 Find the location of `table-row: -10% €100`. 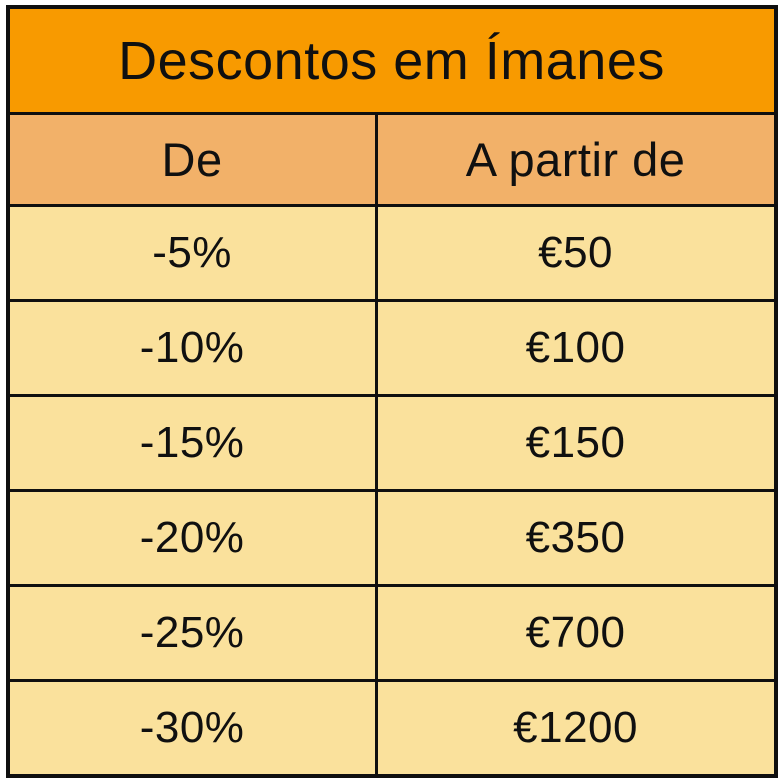

table-row: -10% €100 is located at coordinates (392, 347).